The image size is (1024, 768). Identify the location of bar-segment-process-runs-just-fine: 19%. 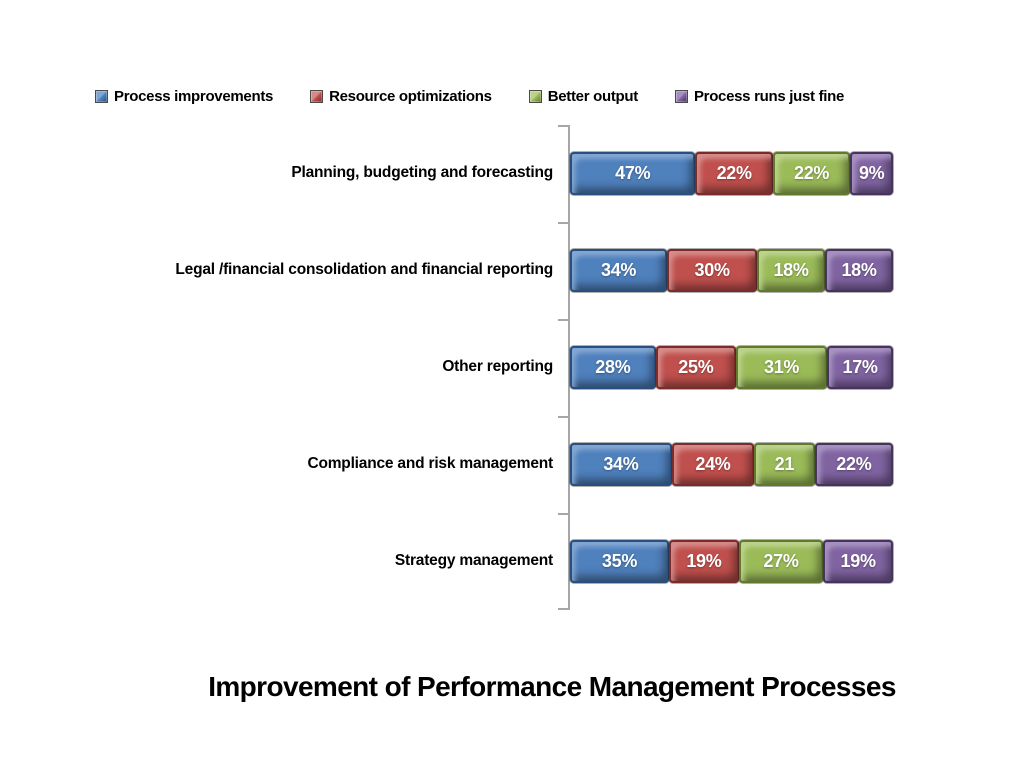
(858, 561).